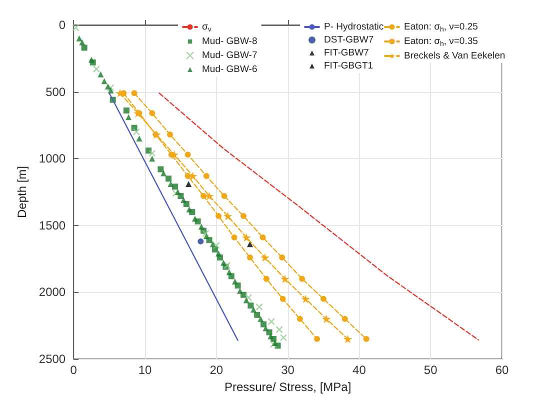 The height and width of the screenshot is (408, 538). What do you see at coordinates (346, 53) in the screenshot?
I see `legend-label: FIT-GBW7` at bounding box center [346, 53].